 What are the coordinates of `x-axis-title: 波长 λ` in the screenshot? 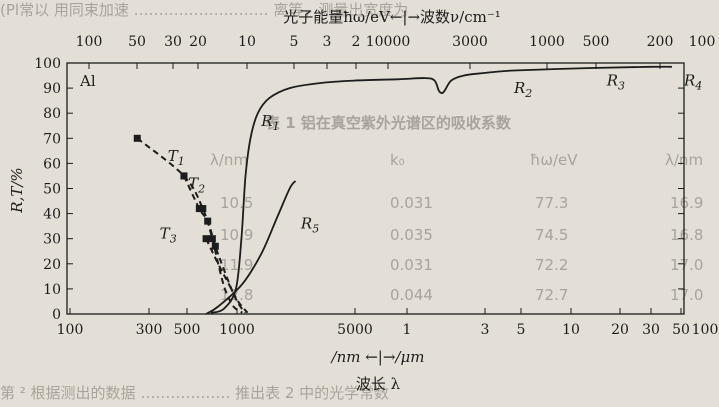 It's located at (378, 384).